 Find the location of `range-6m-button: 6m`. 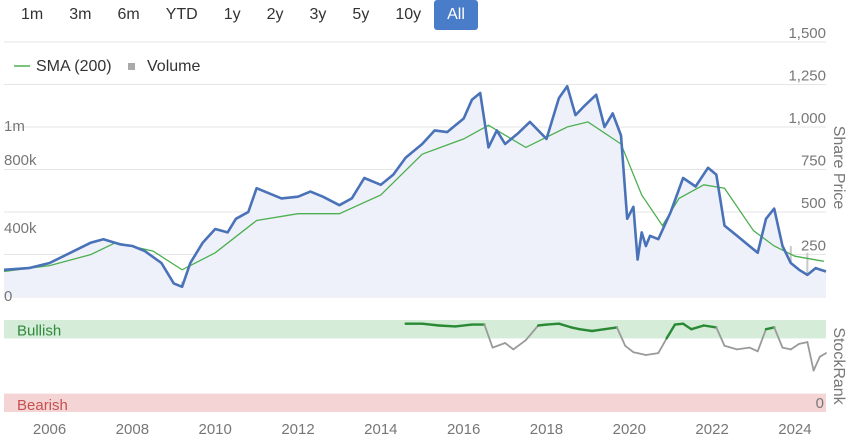

range-6m-button: 6m is located at coordinates (128, 15).